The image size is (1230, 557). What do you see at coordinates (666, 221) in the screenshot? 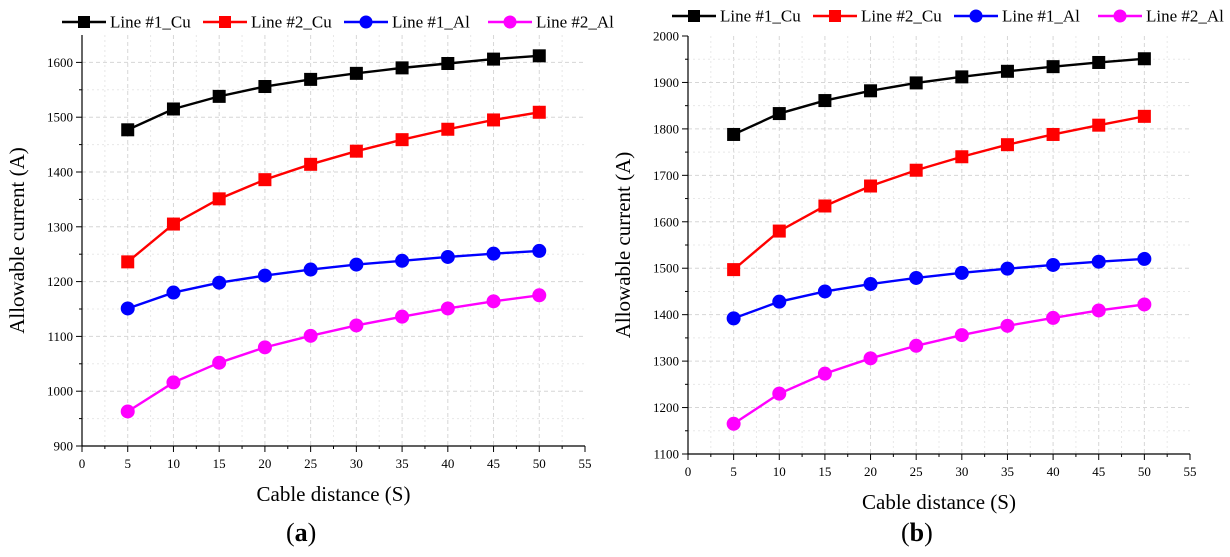
I see `chart-b-y-tick-label: 1600` at bounding box center [666, 221].